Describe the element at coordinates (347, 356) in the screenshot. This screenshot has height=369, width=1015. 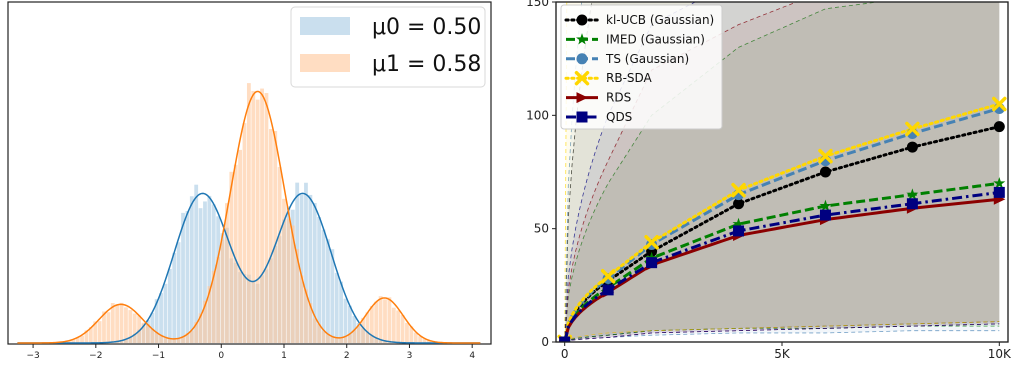
I see `x-tick-label: 2` at that location.